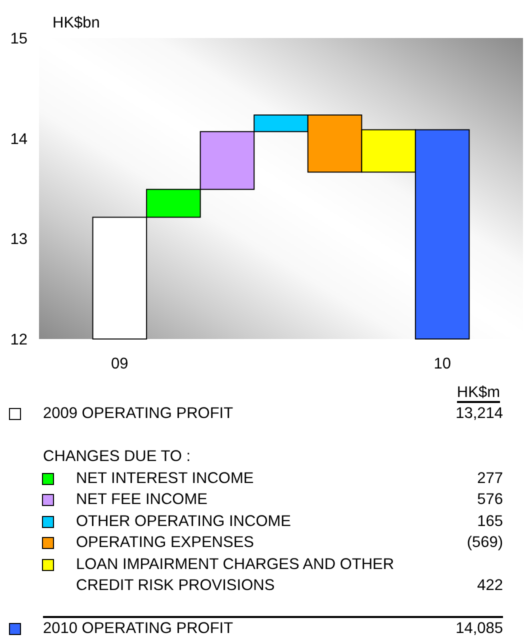  What do you see at coordinates (76, 23) in the screenshot?
I see `y-axis-title: HK$bn` at bounding box center [76, 23].